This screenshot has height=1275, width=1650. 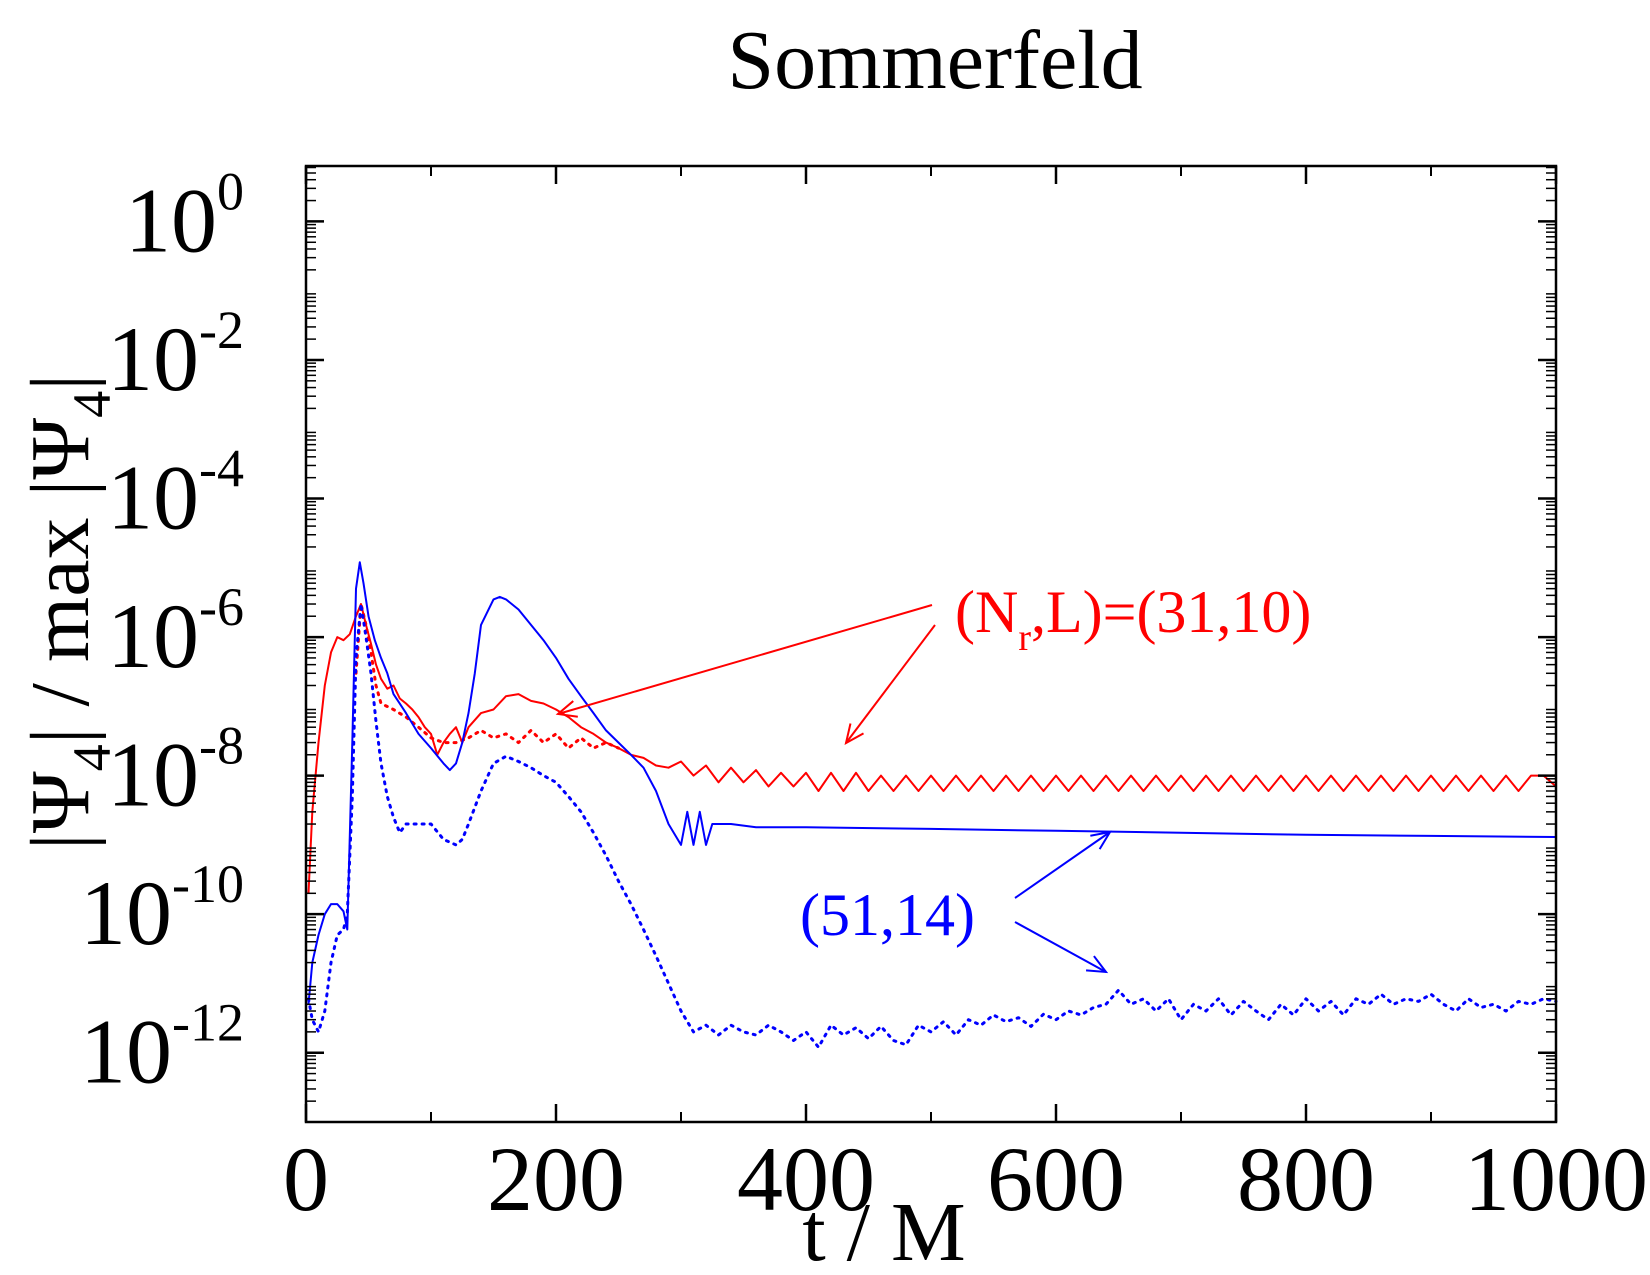 I want to click on annotation-label-red: (Nr,L)=(31,10), so click(x=1133, y=619).